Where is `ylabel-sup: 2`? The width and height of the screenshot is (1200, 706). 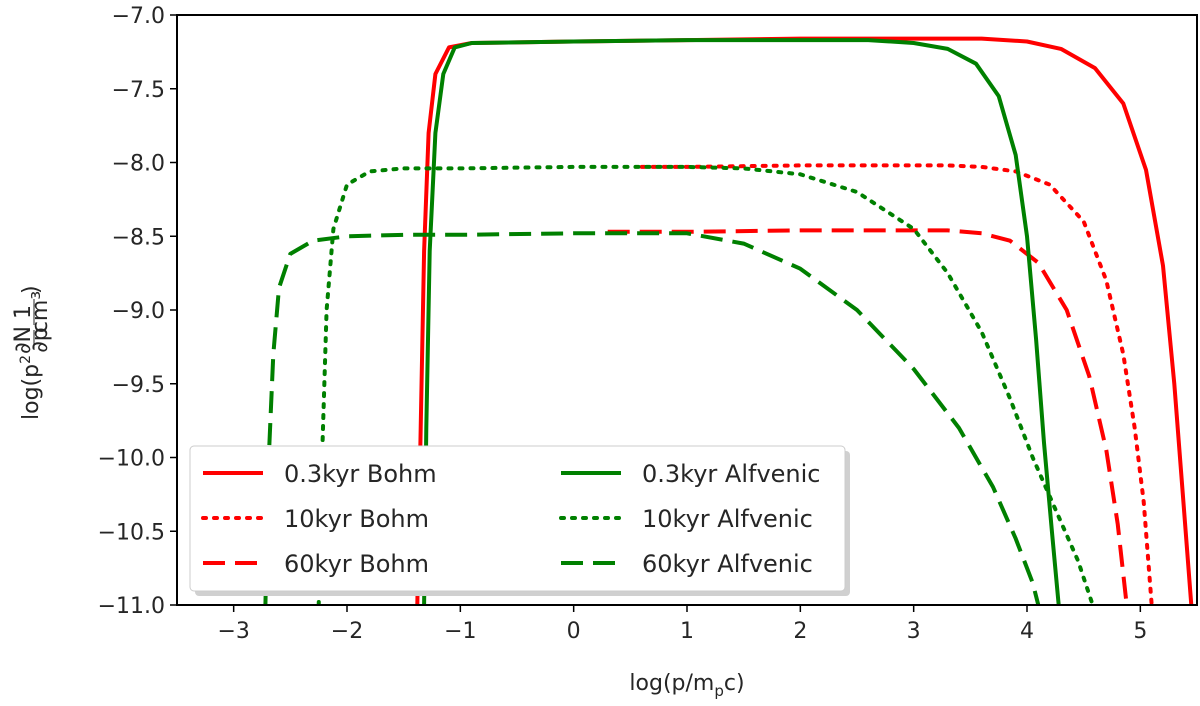
ylabel-sup: 2 is located at coordinates (26, 359).